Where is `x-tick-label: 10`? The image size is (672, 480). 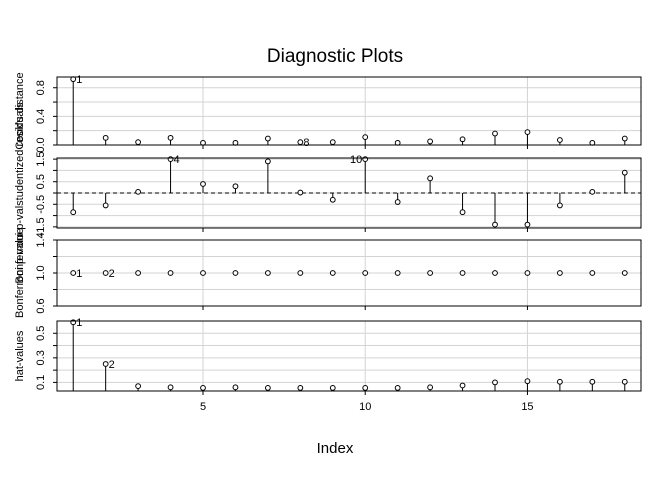 x-tick-label: 10 is located at coordinates (365, 407).